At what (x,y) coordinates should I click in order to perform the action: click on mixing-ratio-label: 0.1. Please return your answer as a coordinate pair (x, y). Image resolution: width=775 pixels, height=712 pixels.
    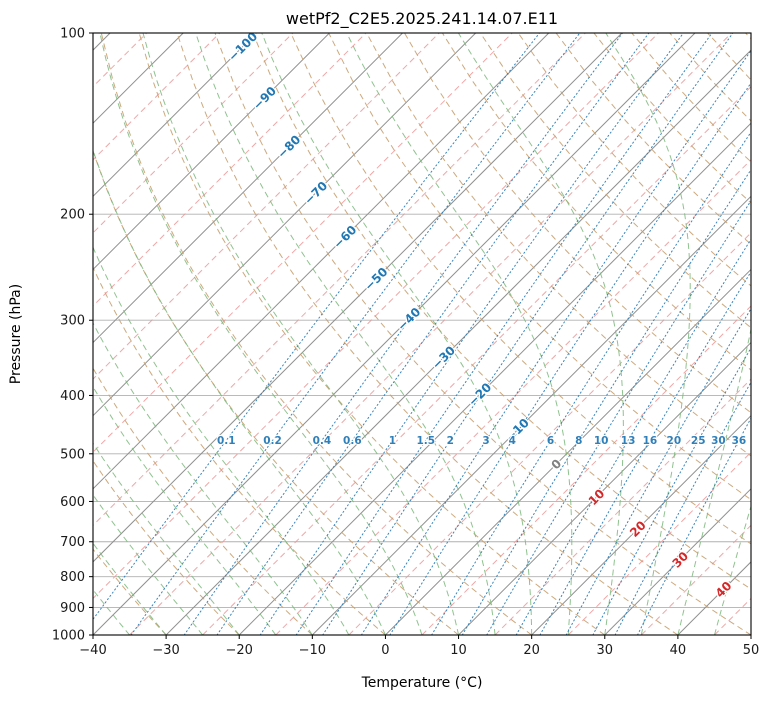
    Looking at the image, I should click on (226, 441).